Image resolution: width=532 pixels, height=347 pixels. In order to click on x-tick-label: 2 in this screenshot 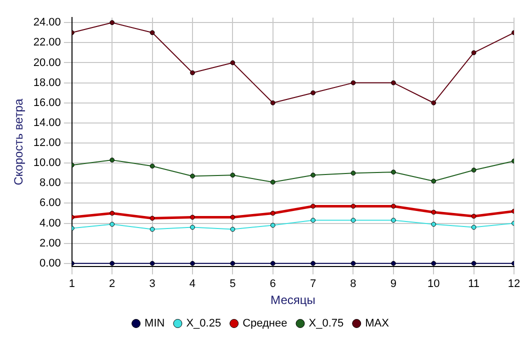, I will do `click(112, 284)`.